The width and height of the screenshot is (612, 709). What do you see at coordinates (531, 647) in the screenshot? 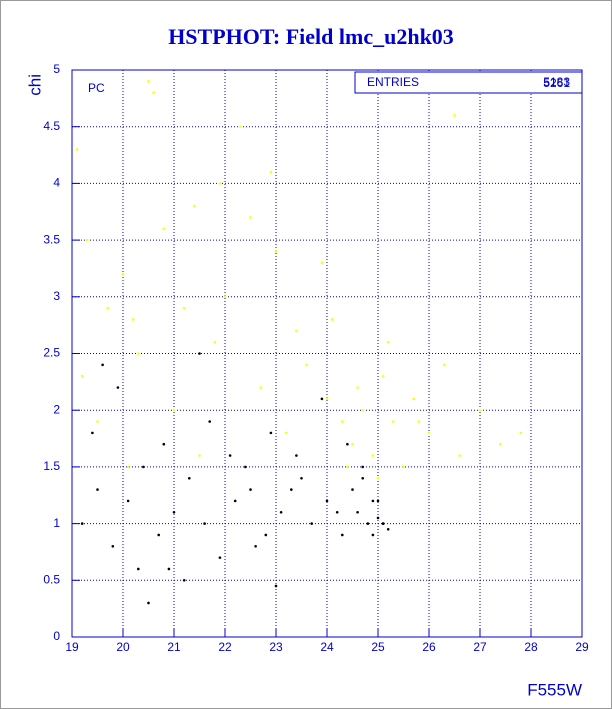
I see `x-tick-label: 28` at bounding box center [531, 647].